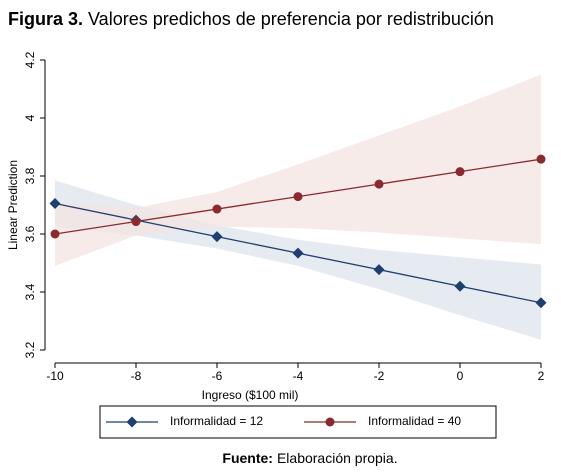 The height and width of the screenshot is (472, 561). What do you see at coordinates (247, 458) in the screenshot?
I see `source-label: Fuente:` at bounding box center [247, 458].